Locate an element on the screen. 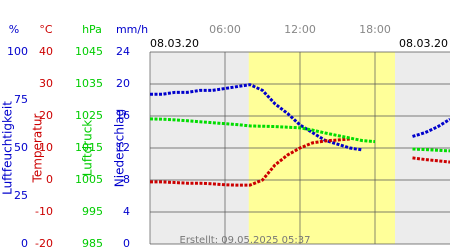  axis-unit: mm/h is located at coordinates (132, 29).